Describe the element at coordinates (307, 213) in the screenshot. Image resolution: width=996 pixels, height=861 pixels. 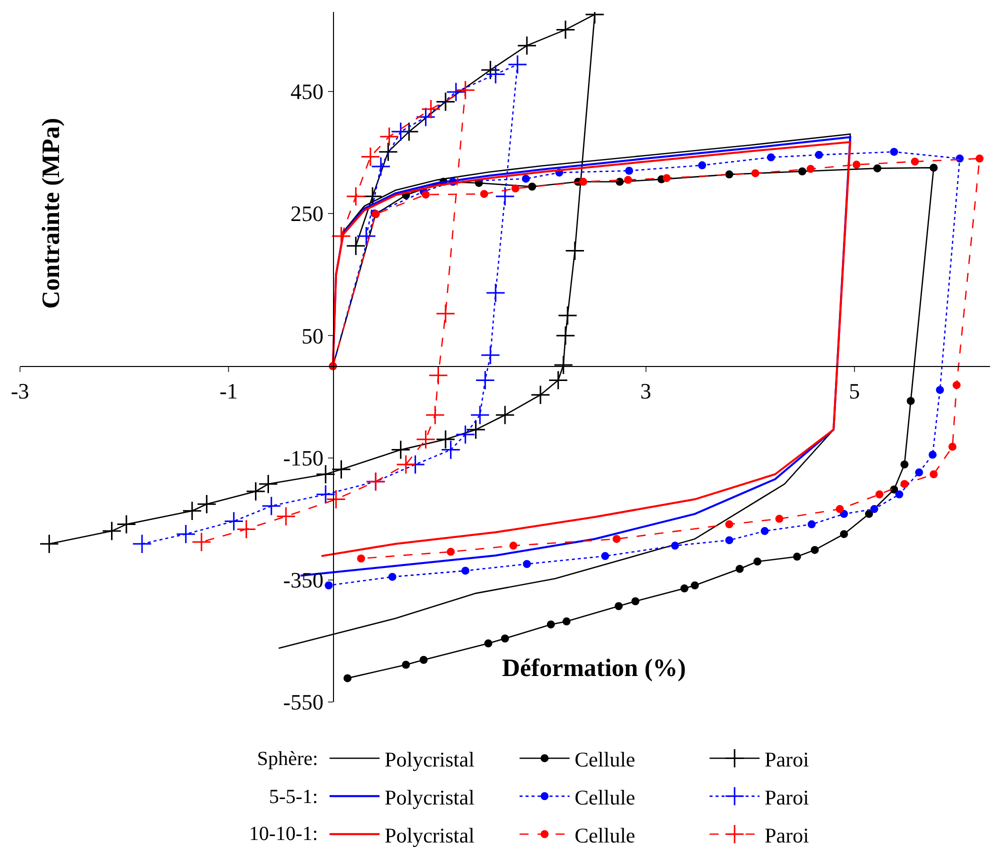
I see `y-tick-label: 250` at that location.